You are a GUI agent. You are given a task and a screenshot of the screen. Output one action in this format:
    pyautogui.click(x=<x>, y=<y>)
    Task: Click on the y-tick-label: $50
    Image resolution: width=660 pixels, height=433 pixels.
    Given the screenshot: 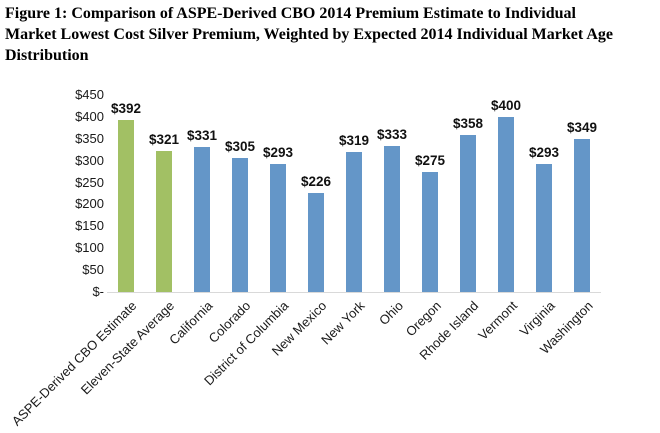 What is the action you would take?
    pyautogui.click(x=93, y=270)
    